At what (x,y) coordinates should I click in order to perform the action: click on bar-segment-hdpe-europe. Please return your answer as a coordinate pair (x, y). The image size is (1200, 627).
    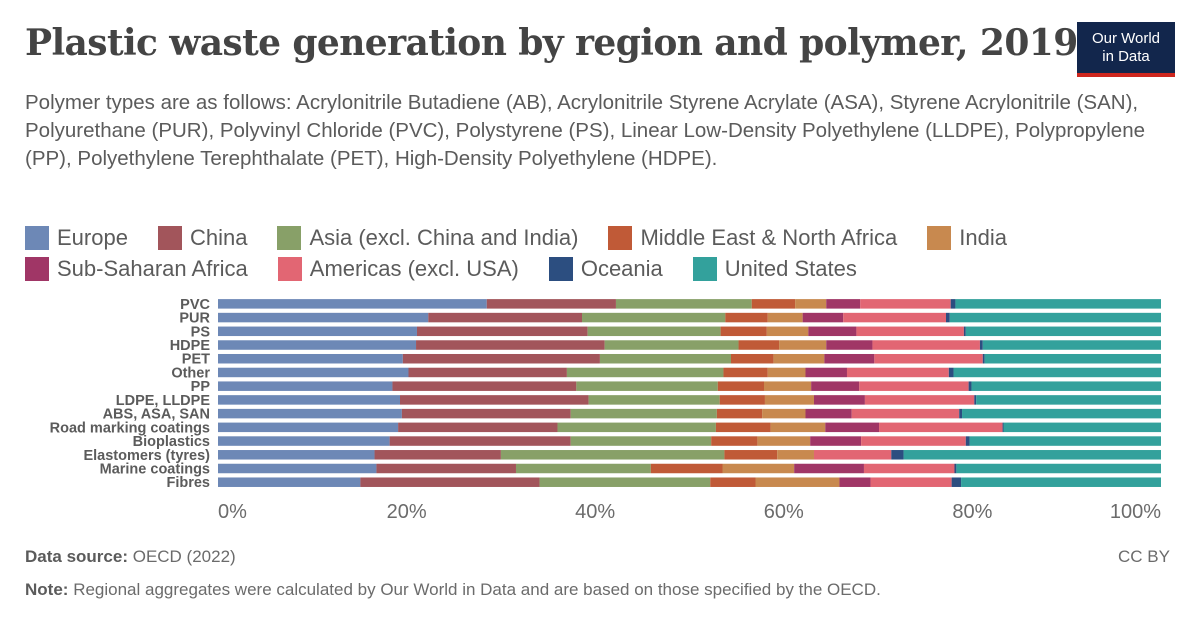
    Looking at the image, I should click on (317, 345).